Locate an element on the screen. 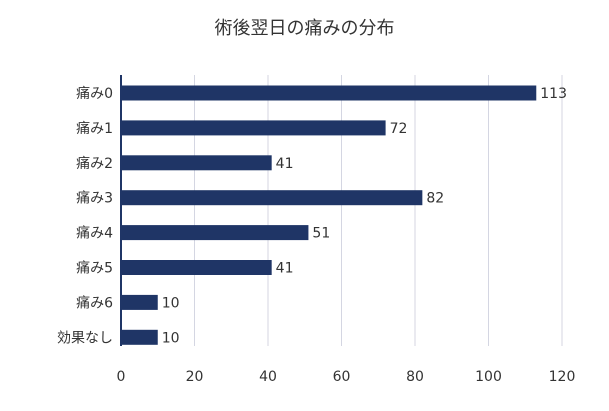  data-label: 72 is located at coordinates (399, 129).